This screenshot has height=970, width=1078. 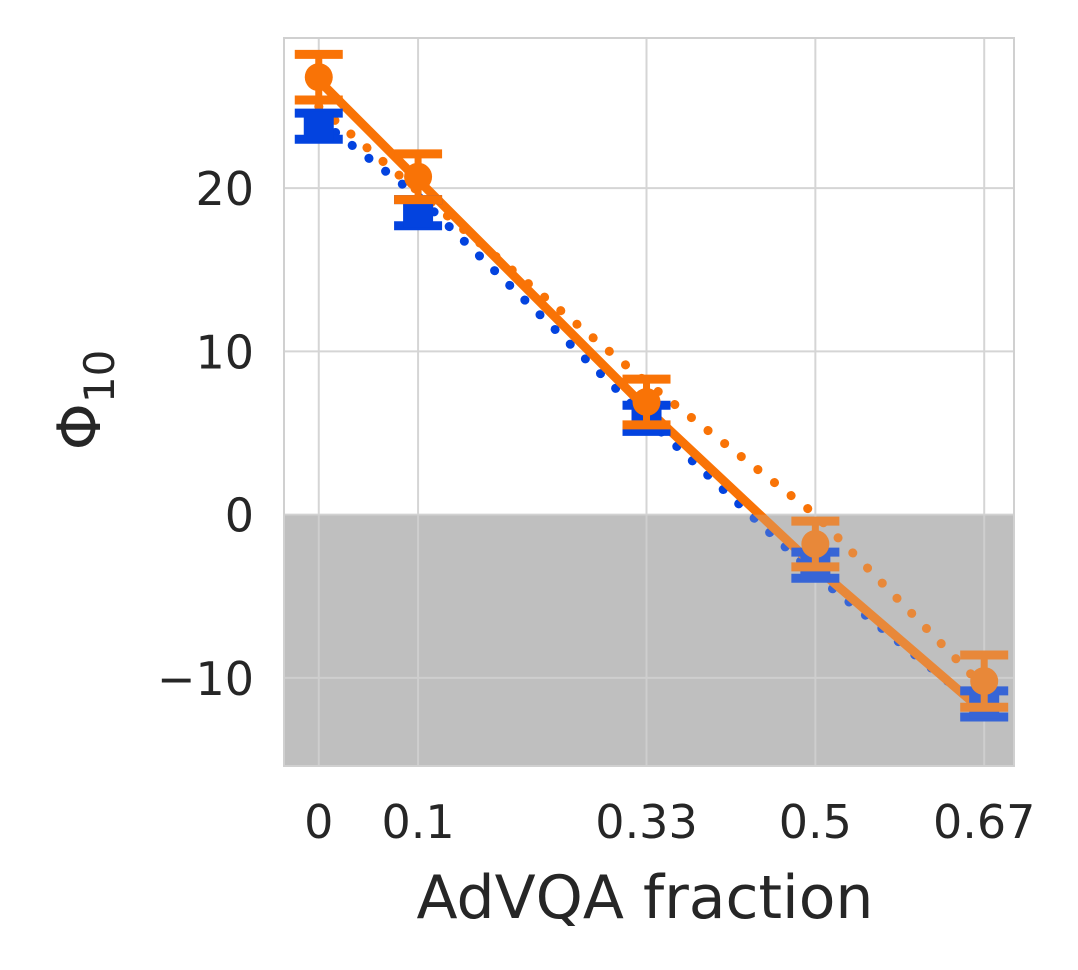 I want to click on y-tick-label: −10, so click(x=205, y=679).